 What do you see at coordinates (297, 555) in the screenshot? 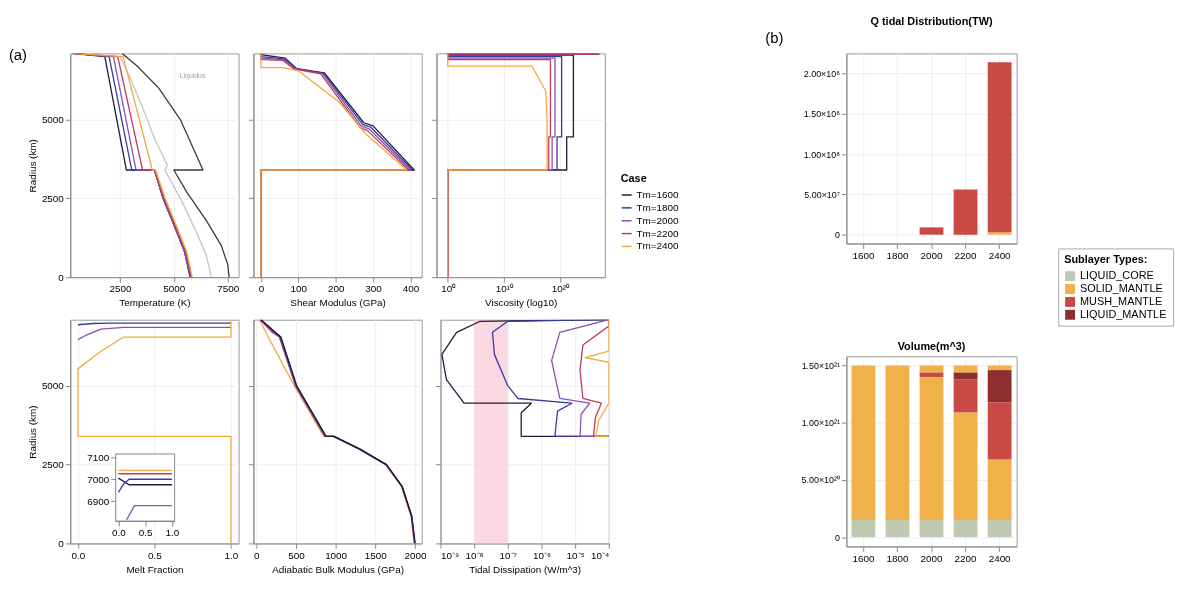
I see `x-tick-label: 500` at bounding box center [297, 555].